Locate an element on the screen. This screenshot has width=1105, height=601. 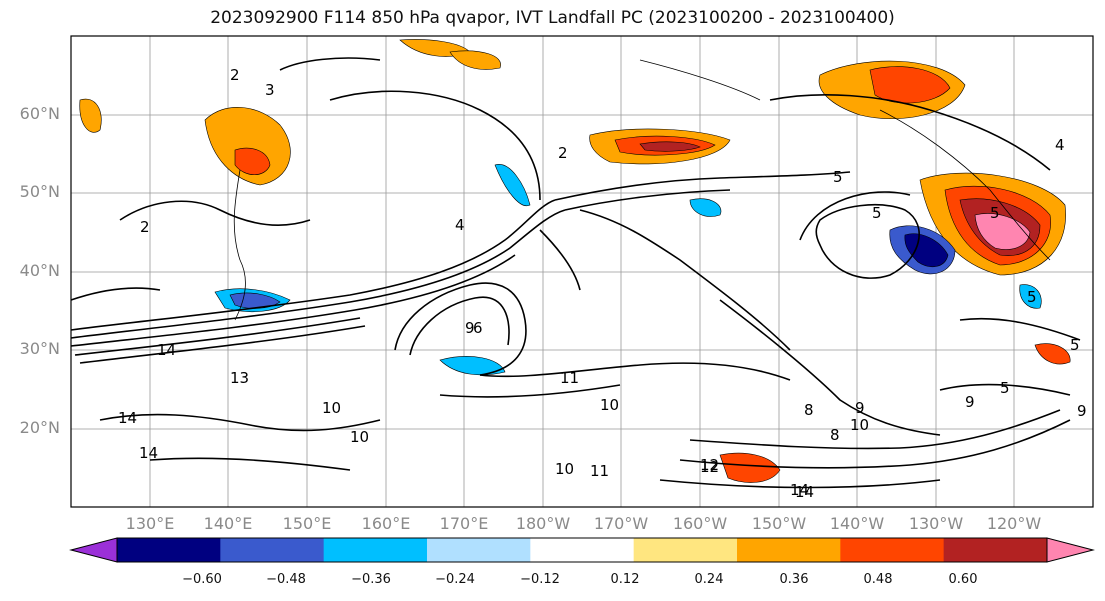
colorbar-tick: −0.12 is located at coordinates (540, 579).